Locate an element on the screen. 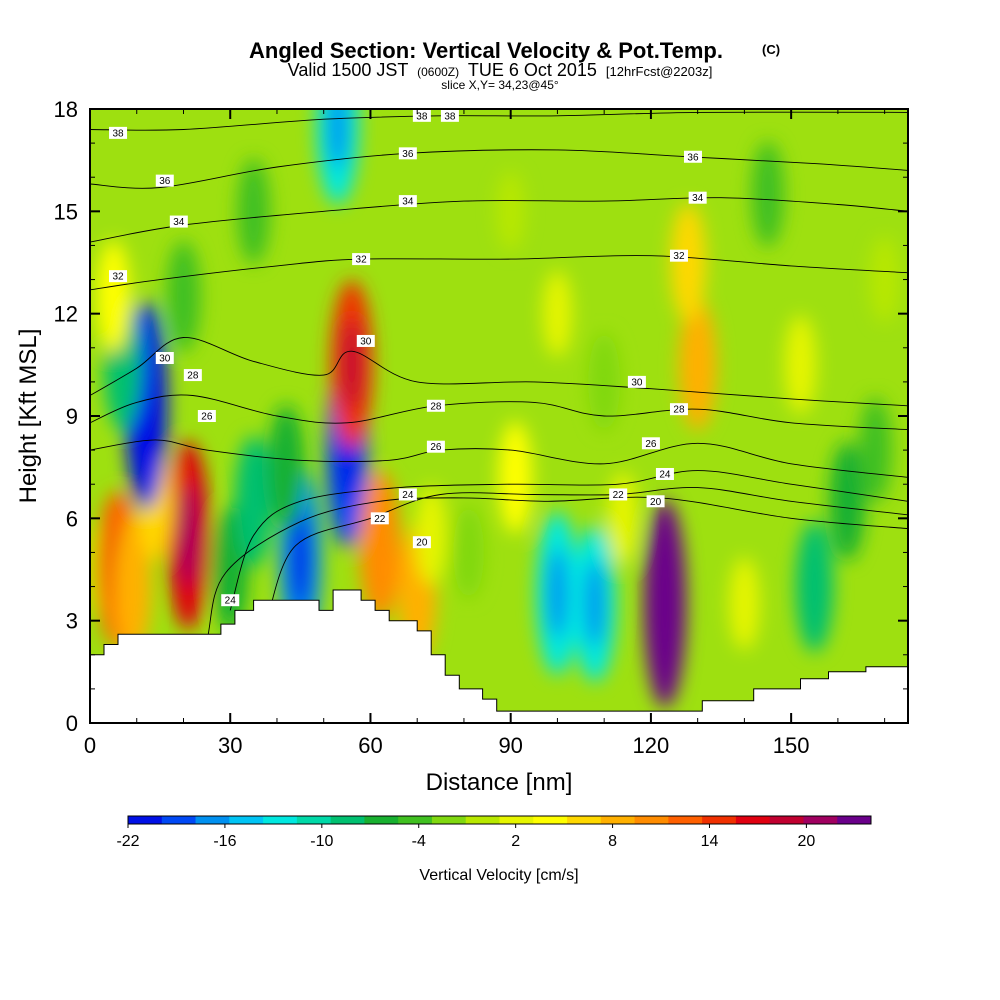  y-tick-label: 3 is located at coordinates (72, 621).